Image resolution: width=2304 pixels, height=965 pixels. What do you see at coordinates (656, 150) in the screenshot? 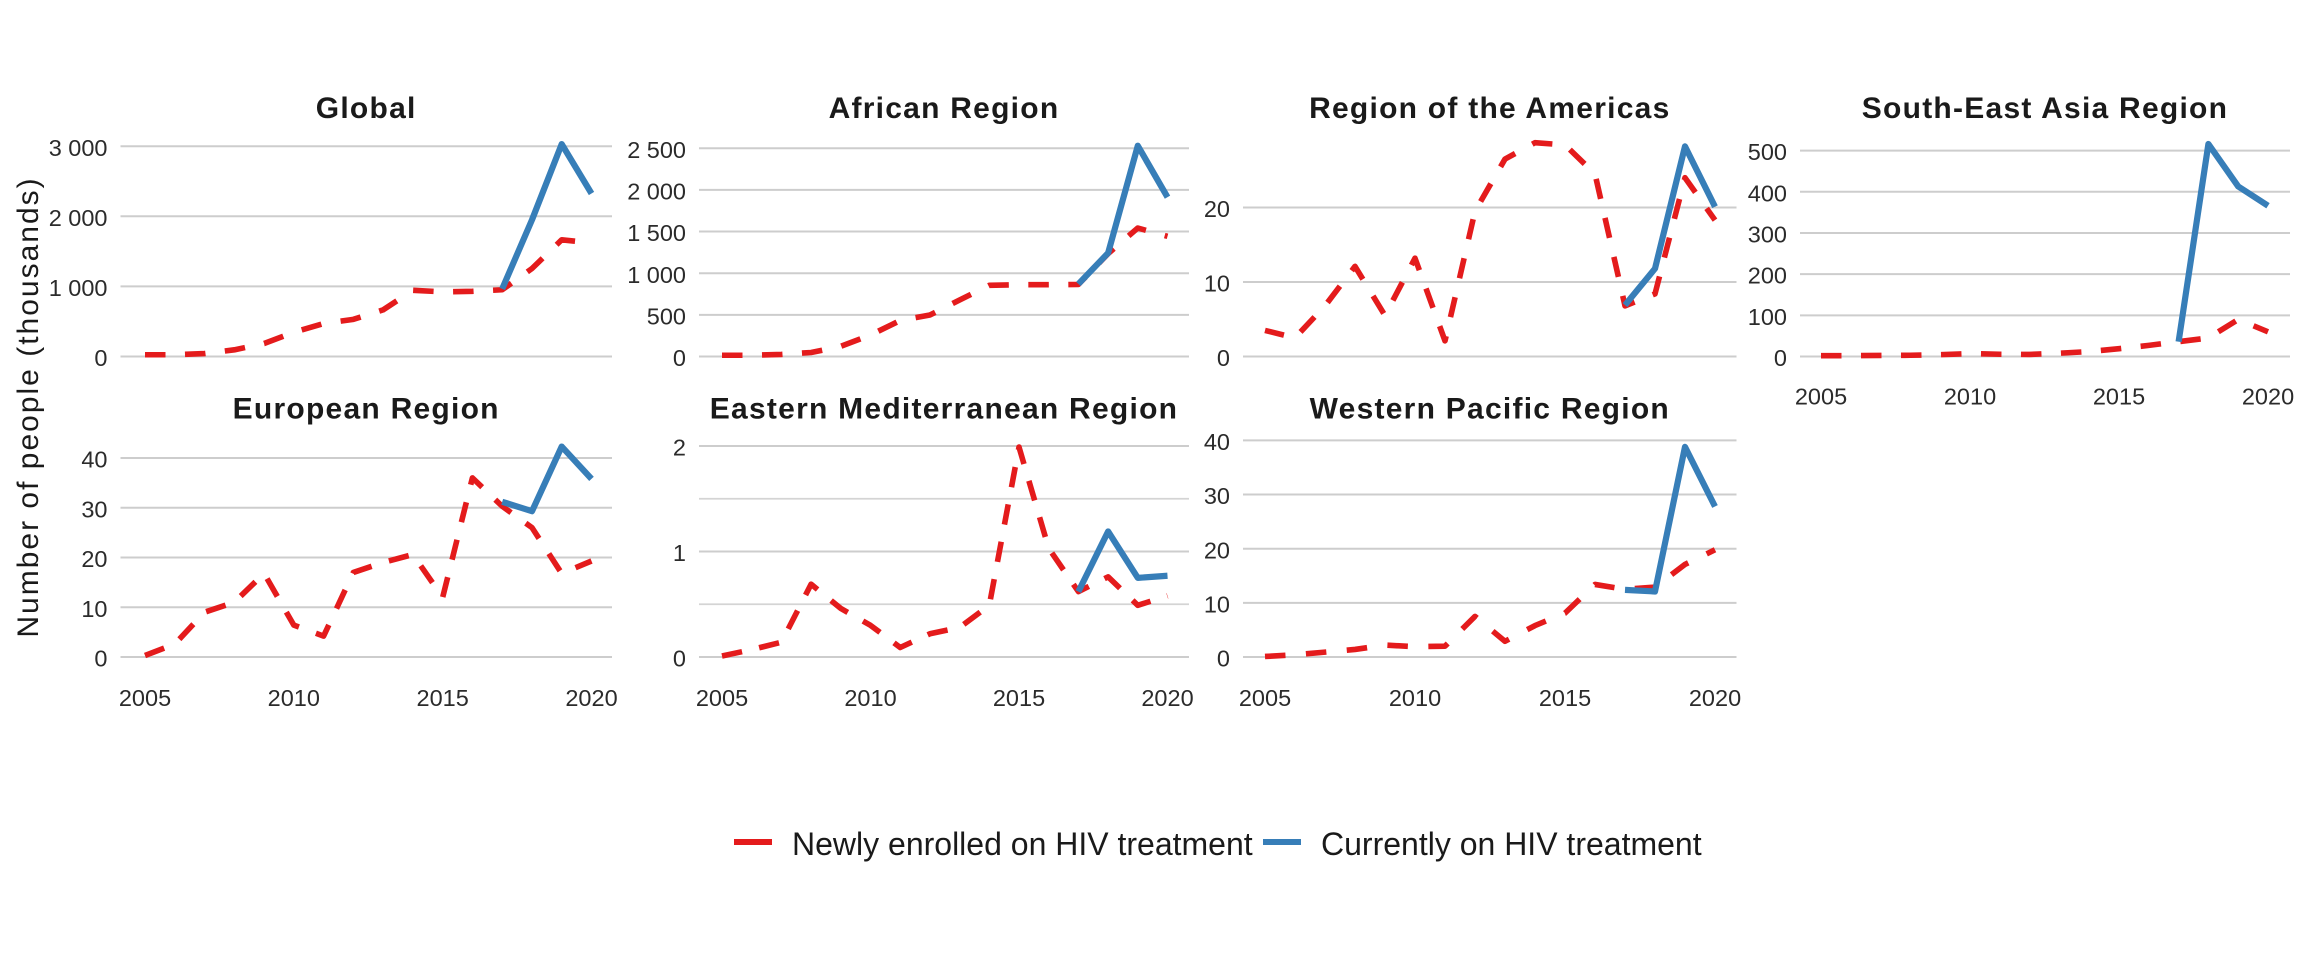
I see `svg-text: 2 500` at bounding box center [656, 150].